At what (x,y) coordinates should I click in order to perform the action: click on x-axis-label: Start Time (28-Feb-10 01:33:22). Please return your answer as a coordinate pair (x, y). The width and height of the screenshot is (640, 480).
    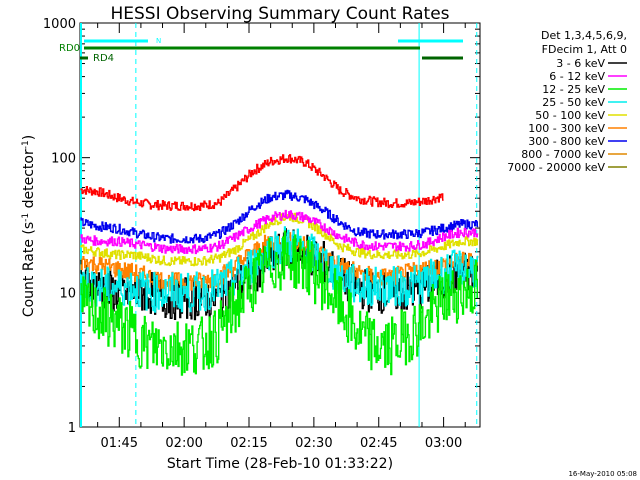
    Looking at the image, I should click on (280, 464).